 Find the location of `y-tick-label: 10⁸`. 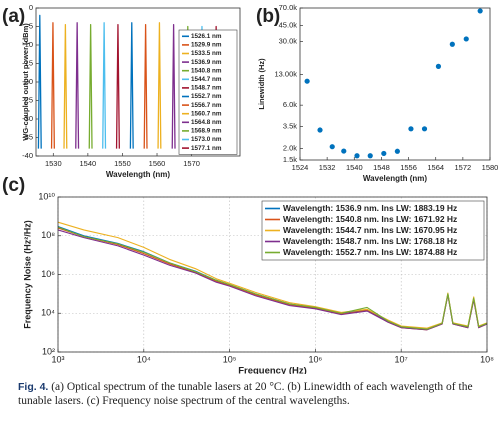

y-tick-label: 10⁸ is located at coordinates (48, 235).